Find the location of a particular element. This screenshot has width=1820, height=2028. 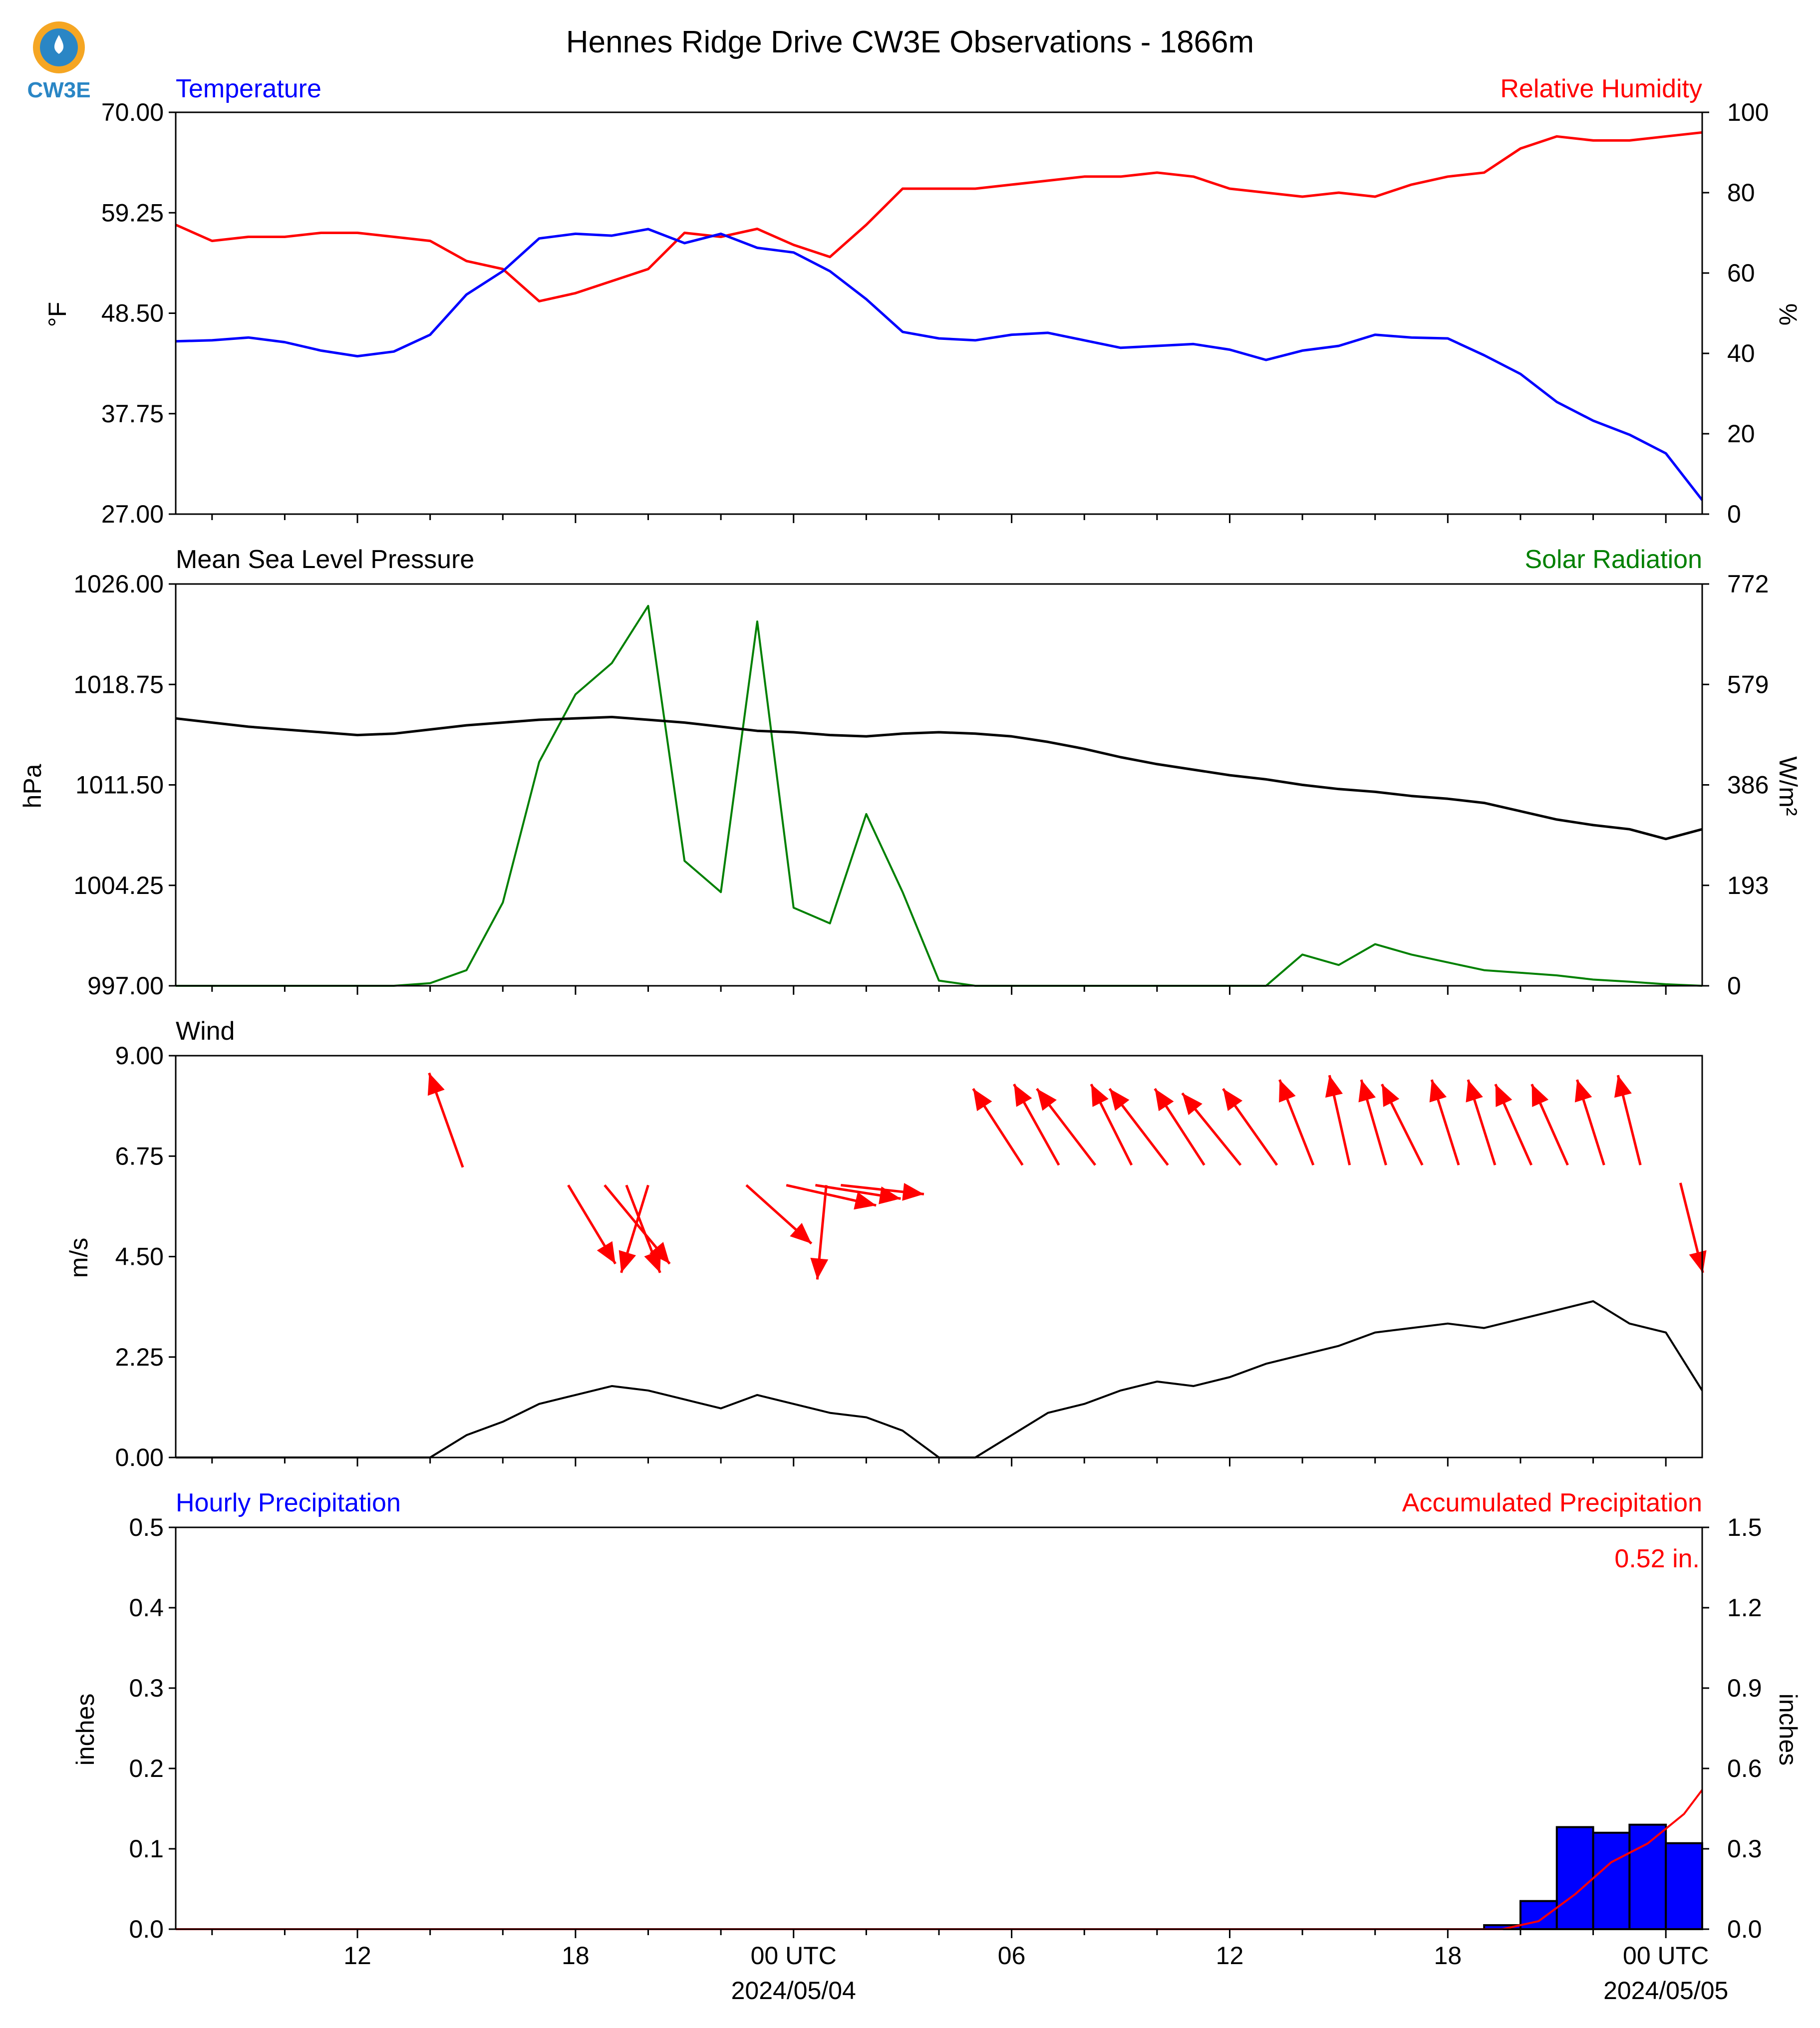

y-tick-label: 579 is located at coordinates (1748, 684).